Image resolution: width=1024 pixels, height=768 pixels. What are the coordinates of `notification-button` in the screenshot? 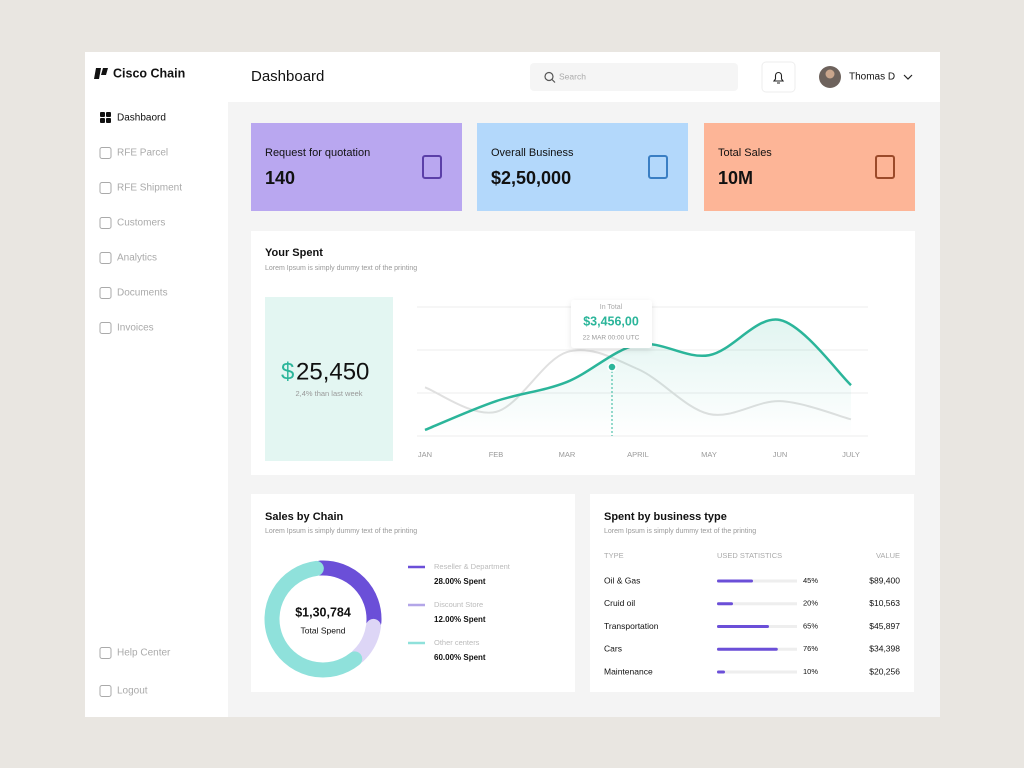 It's located at (778, 77).